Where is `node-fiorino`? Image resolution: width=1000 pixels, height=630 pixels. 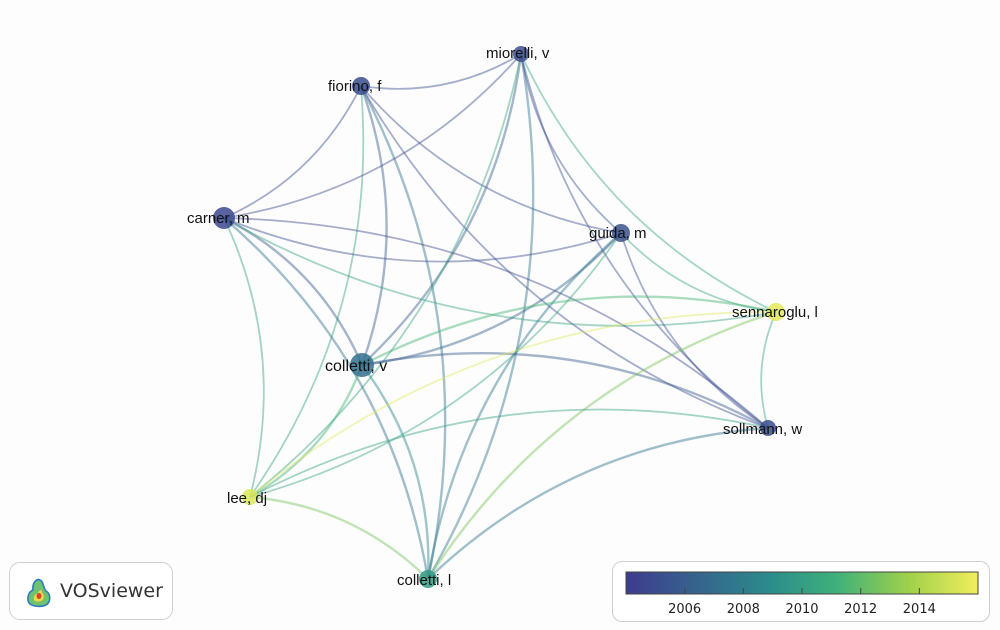 node-fiorino is located at coordinates (361, 86).